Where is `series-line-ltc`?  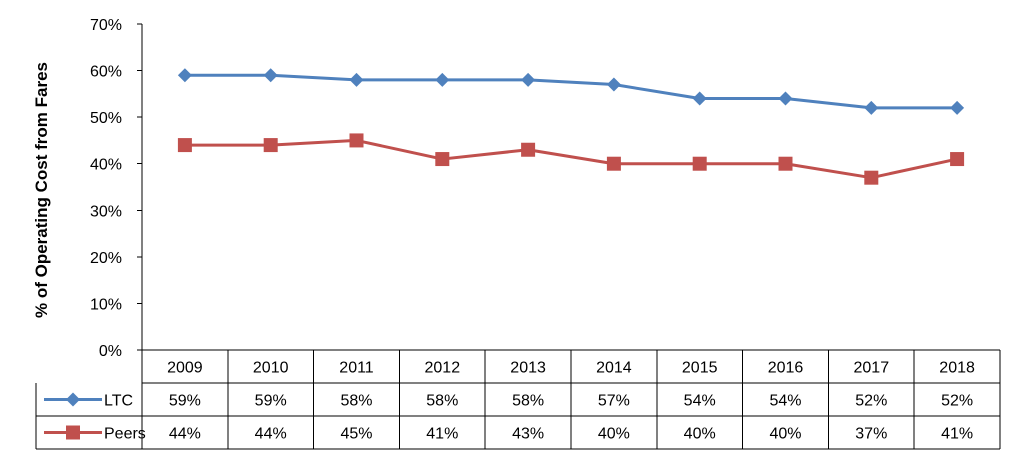
series-line-ltc is located at coordinates (571, 91).